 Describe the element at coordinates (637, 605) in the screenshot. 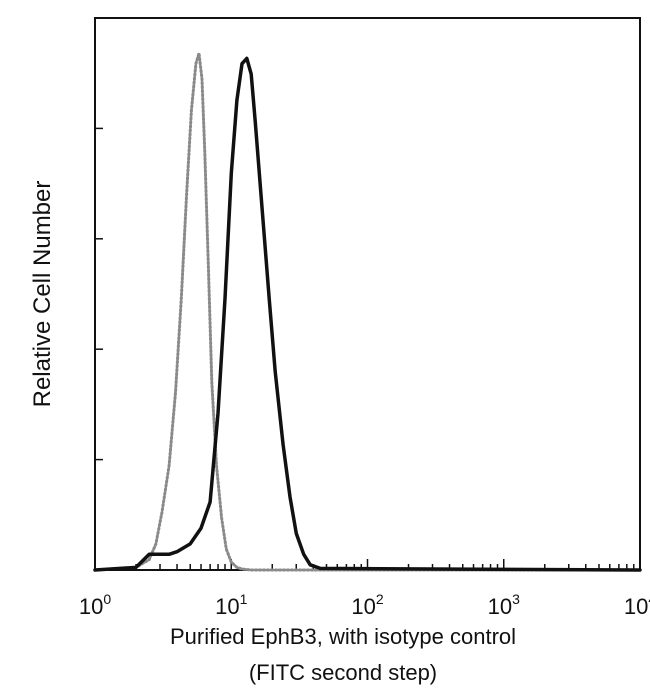

I see `x-tick-label: 10⁴` at that location.